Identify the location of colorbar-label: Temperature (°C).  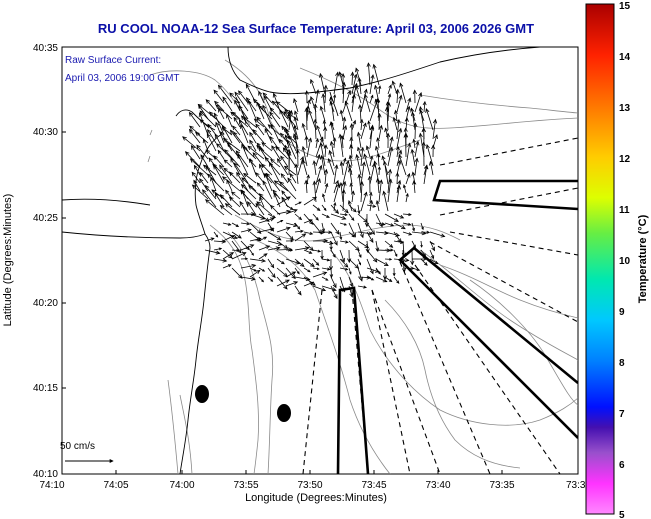
(643, 258).